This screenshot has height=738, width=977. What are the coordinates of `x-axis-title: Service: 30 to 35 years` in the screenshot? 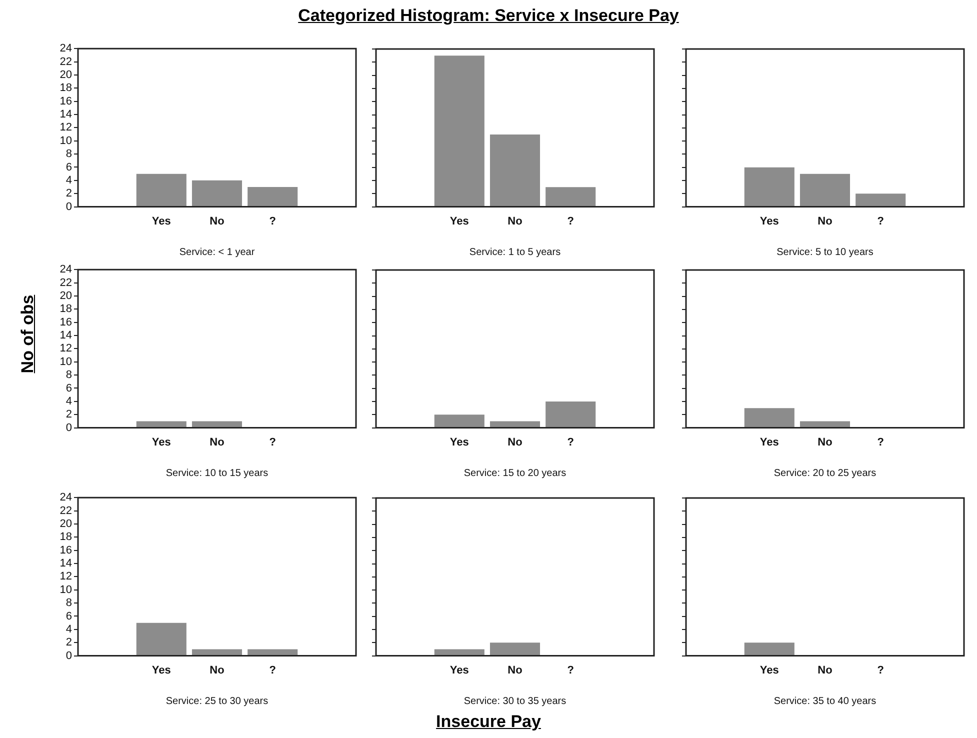 It's located at (515, 701).